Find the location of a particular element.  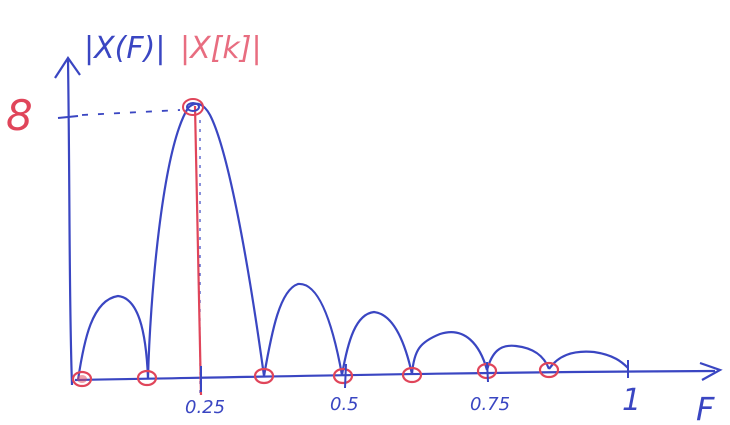

dft-sample-k0-fill is located at coordinates (82, 379).